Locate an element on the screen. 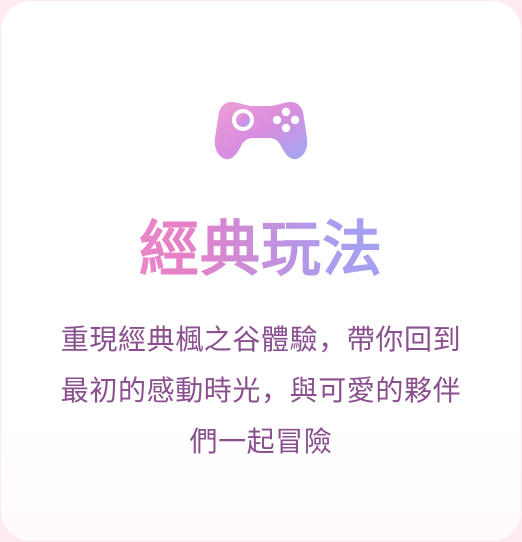 This screenshot has width=522, height=542. card-title: 經典玩法 is located at coordinates (261, 250).